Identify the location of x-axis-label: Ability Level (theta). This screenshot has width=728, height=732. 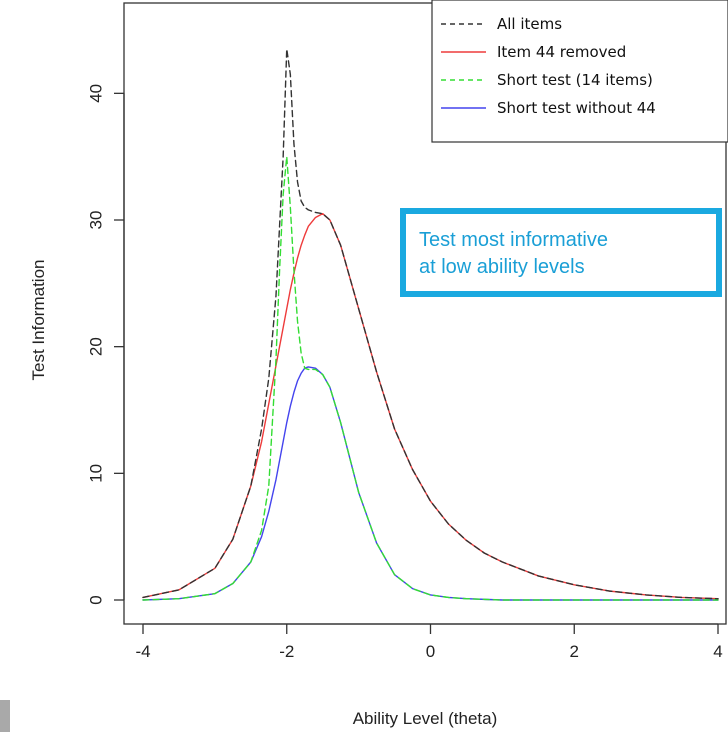
(425, 718).